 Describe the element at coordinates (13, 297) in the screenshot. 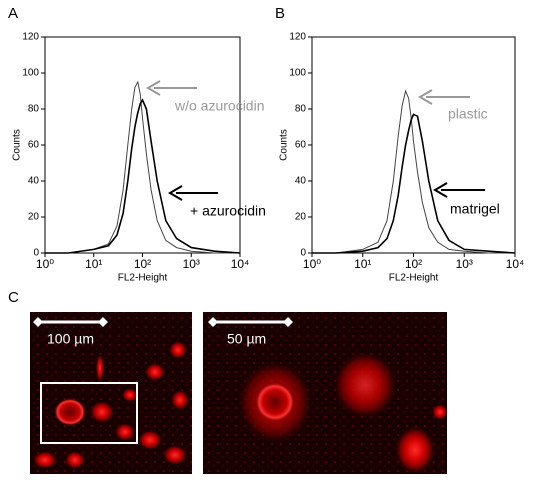

I see `panel-label: C` at that location.